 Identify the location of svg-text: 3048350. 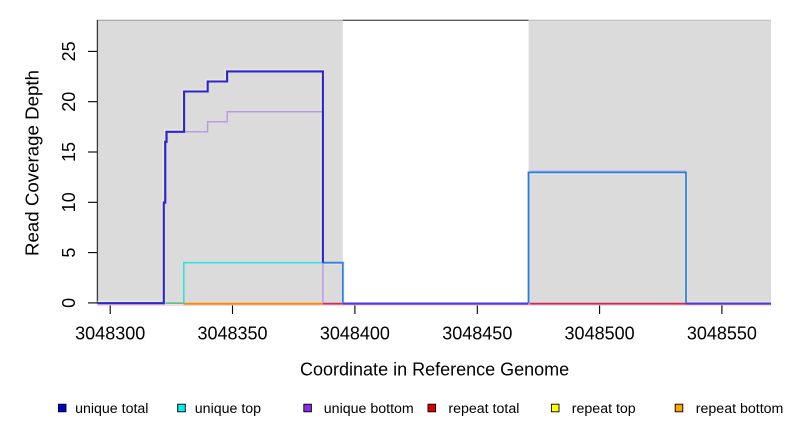
(232, 334).